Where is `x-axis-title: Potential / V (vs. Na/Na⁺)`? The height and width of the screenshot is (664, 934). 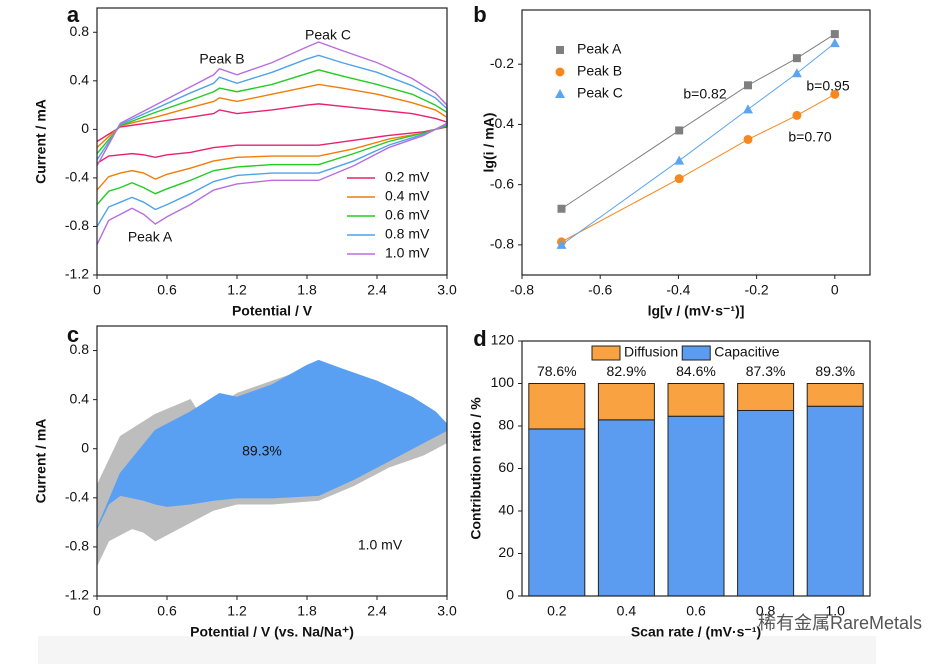 x-axis-title: Potential / V (vs. Na/Na⁺) is located at coordinates (272, 632).